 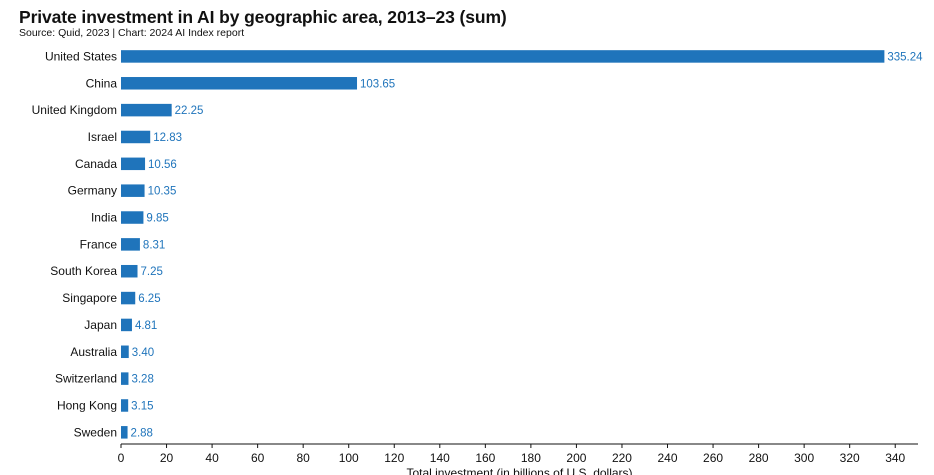 I want to click on bar-united-states, so click(x=503, y=56).